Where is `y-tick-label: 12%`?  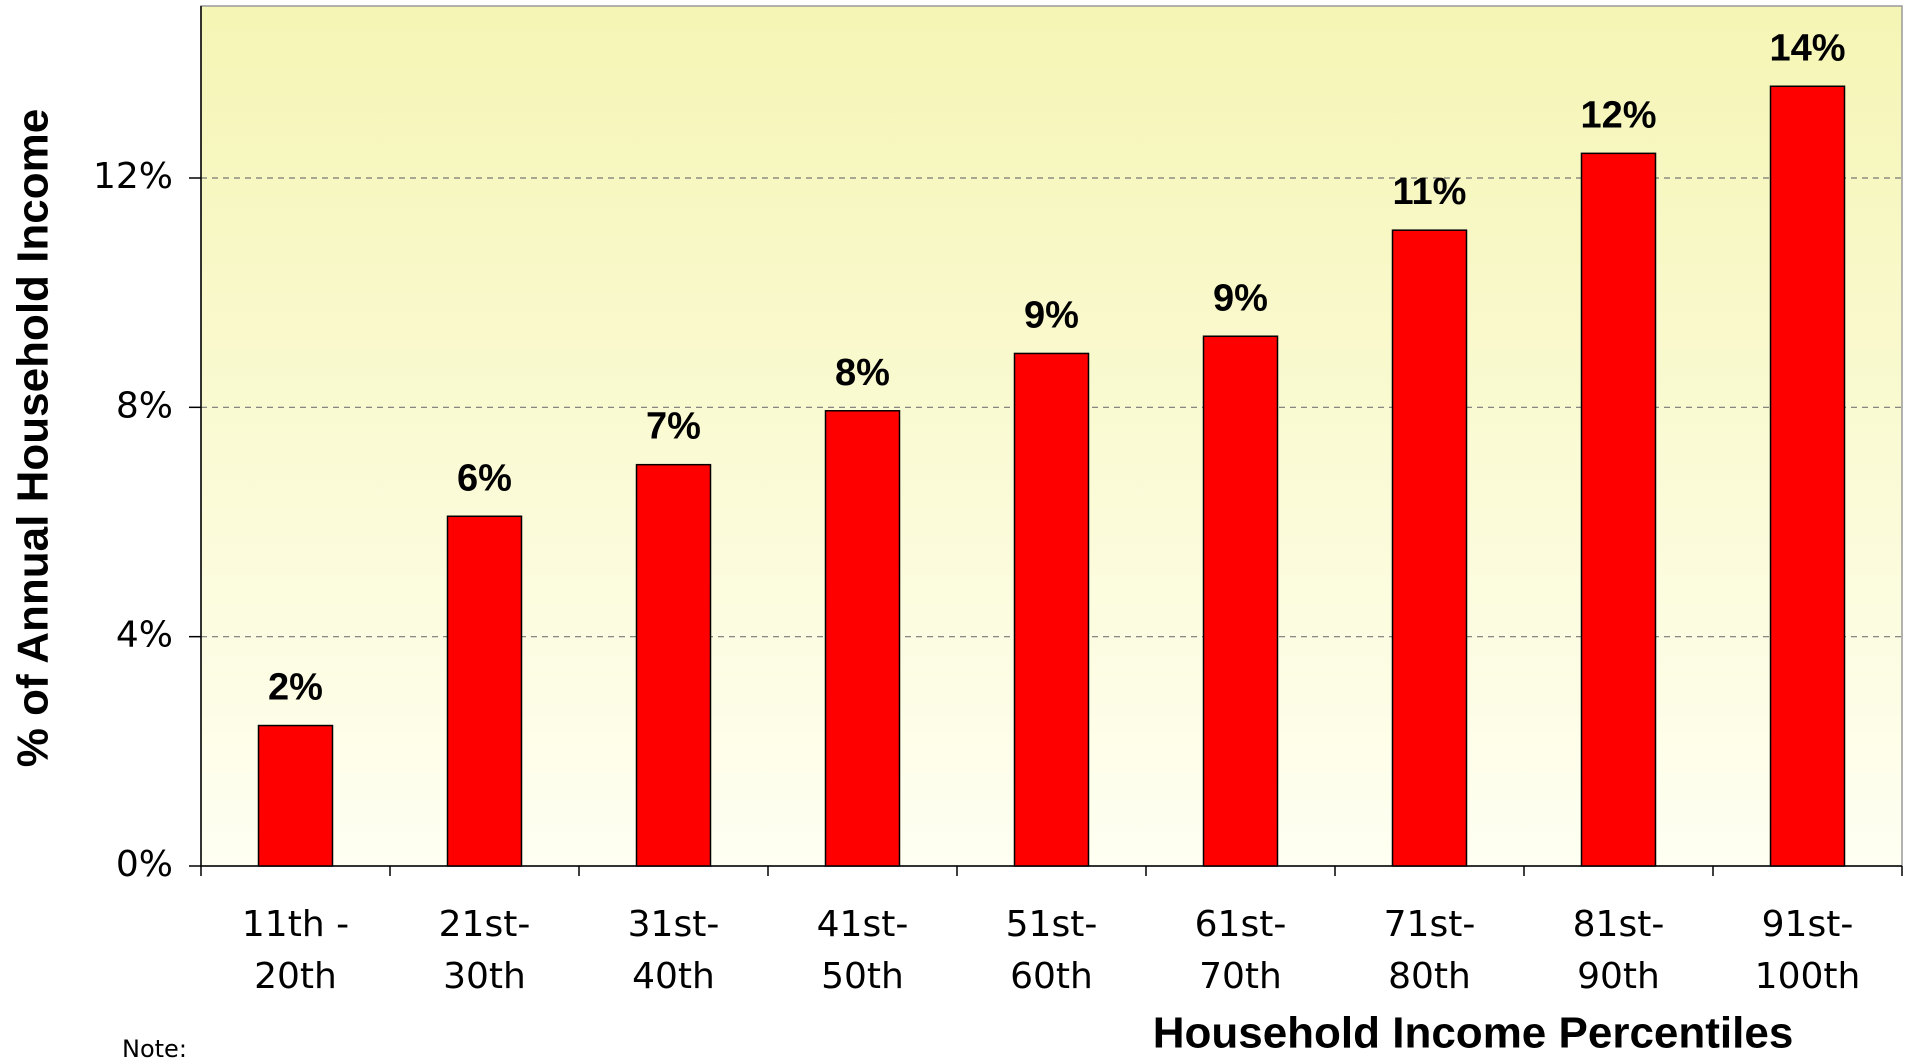
y-tick-label: 12% is located at coordinates (133, 176).